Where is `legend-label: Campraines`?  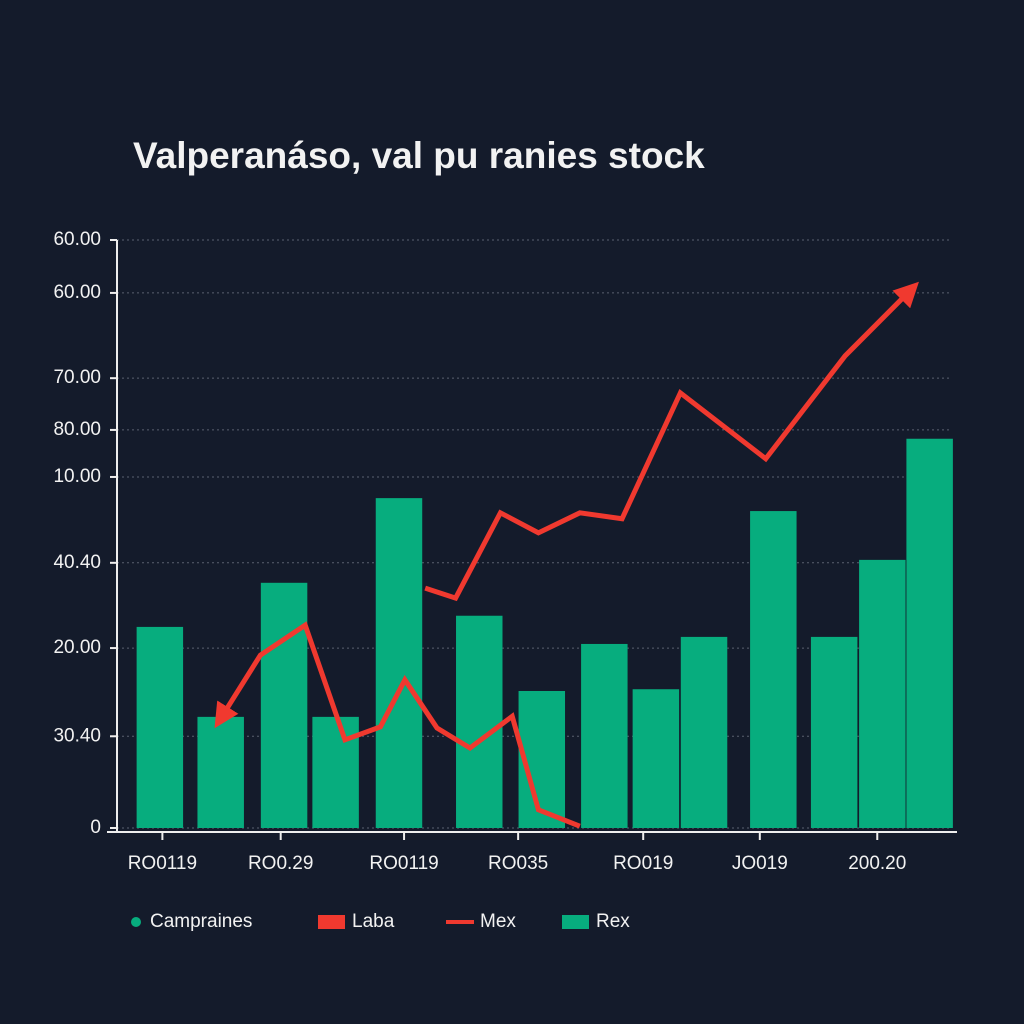 legend-label: Campraines is located at coordinates (201, 921).